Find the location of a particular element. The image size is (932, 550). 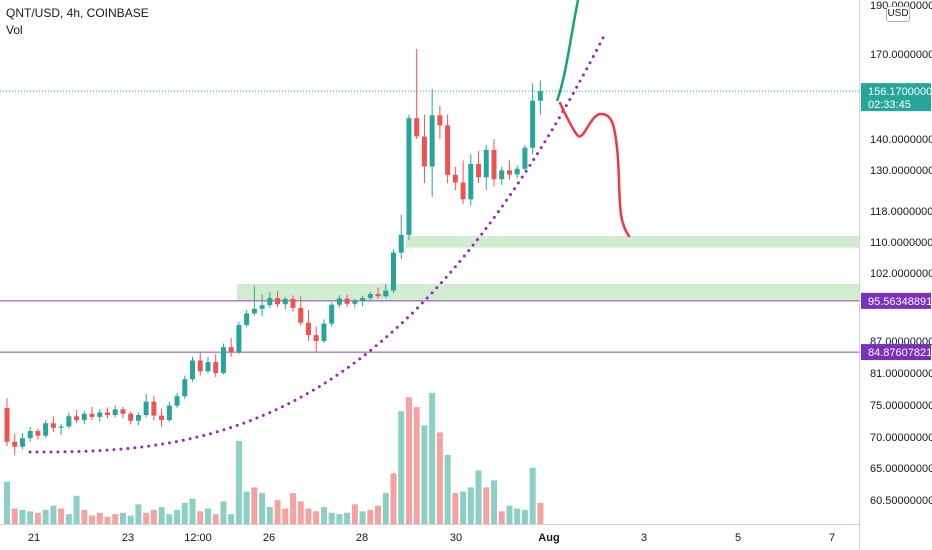

currency-button: USD is located at coordinates (898, 14).